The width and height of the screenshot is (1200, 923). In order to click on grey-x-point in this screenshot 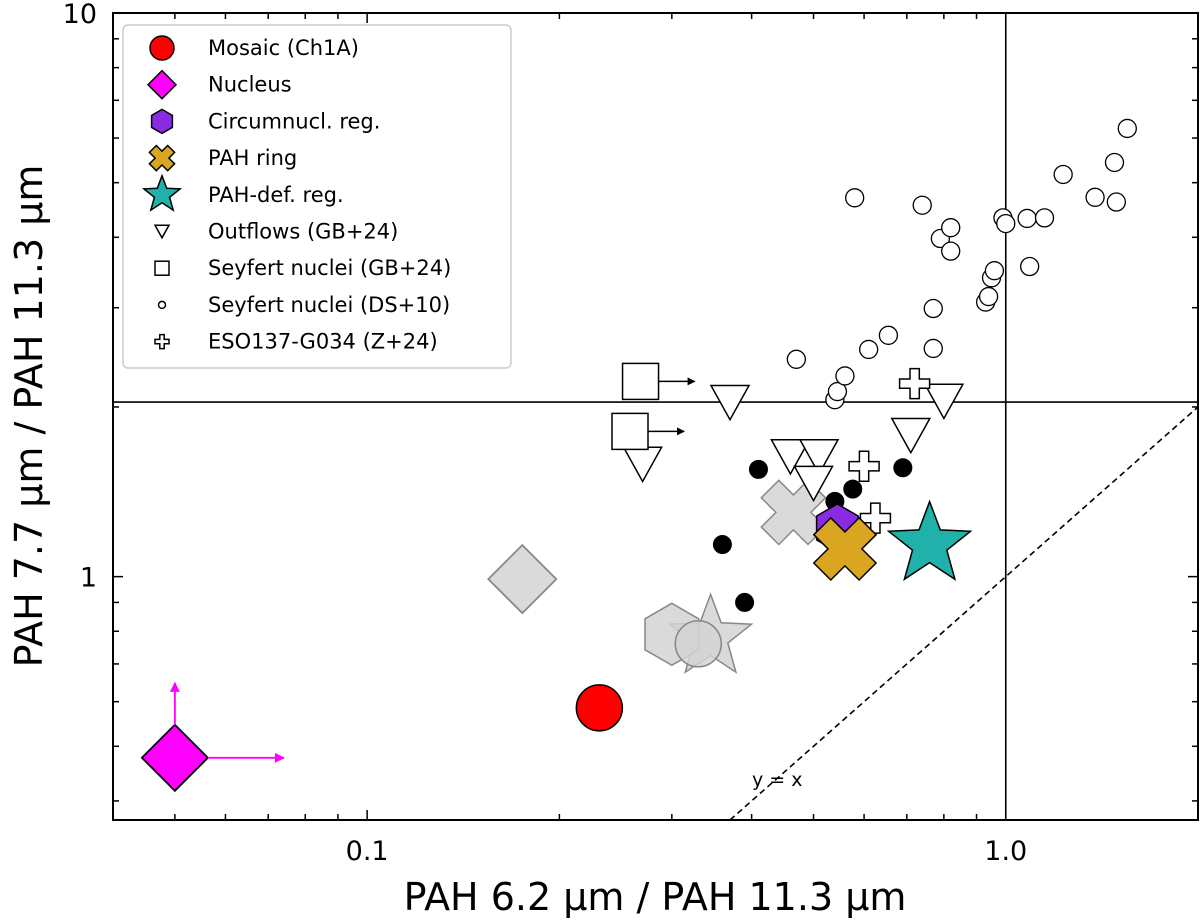, I will do `click(793, 512)`.